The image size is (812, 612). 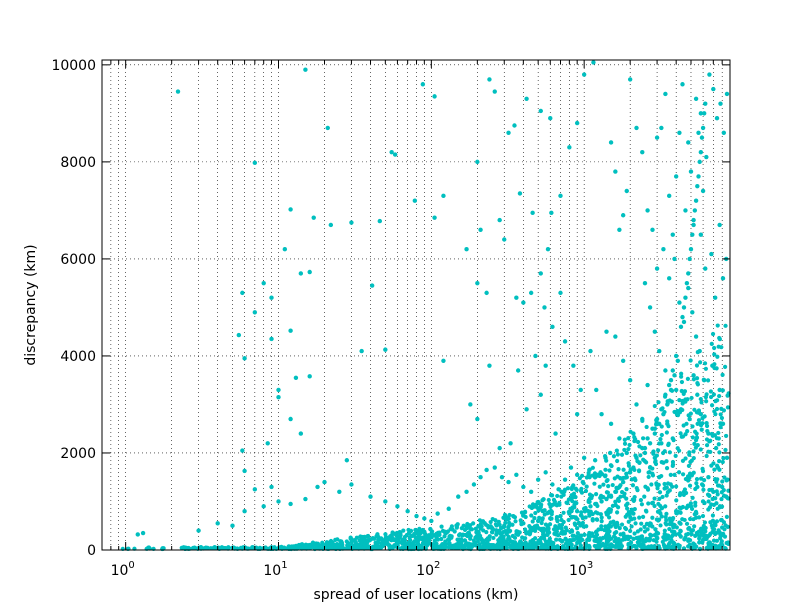 What do you see at coordinates (581, 569) in the screenshot?
I see `x-tick-label: 10³` at bounding box center [581, 569].